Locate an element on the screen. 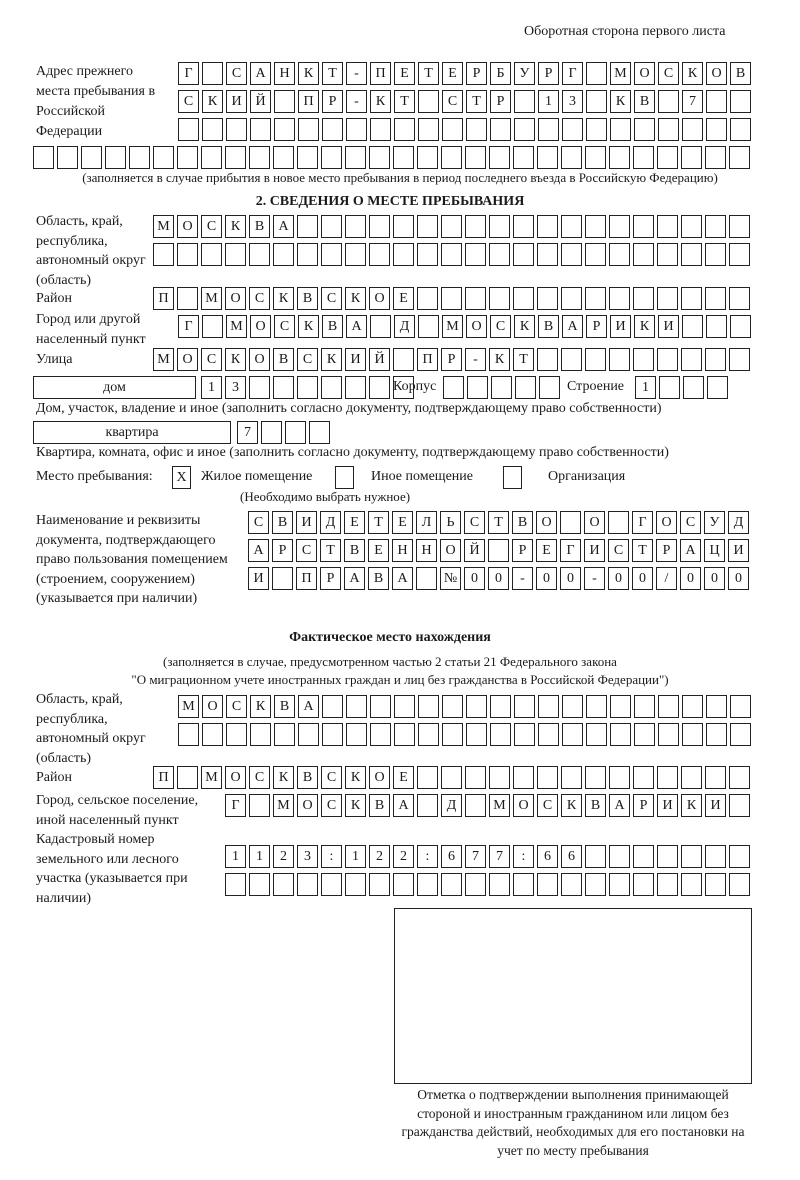 The width and height of the screenshot is (800, 1180). char-cell: У is located at coordinates (714, 522).